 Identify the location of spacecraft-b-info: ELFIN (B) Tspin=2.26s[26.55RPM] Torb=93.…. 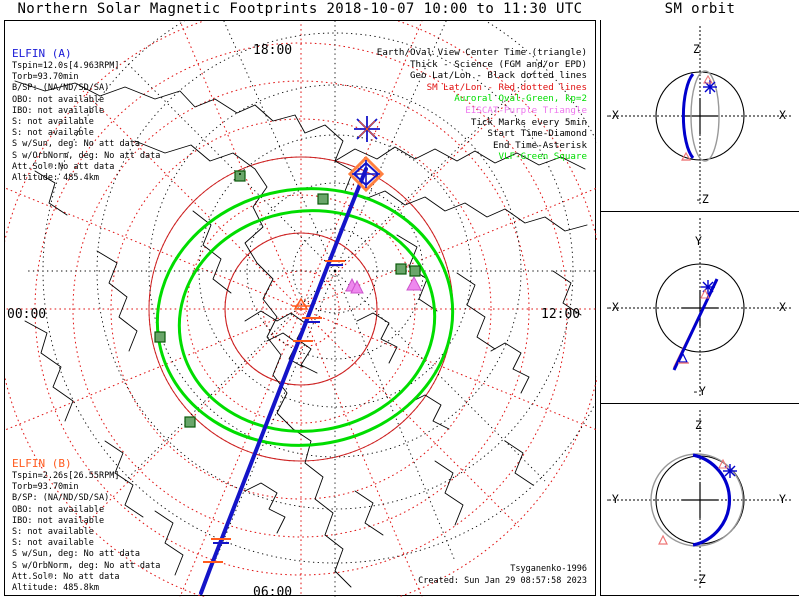
(86, 525).